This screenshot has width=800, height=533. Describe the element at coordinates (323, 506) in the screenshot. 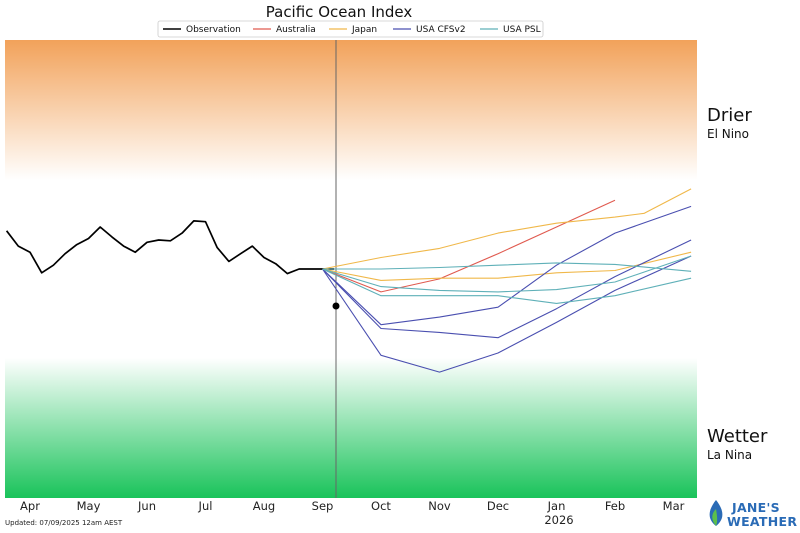

I see `x-tick-sep: Sep` at that location.